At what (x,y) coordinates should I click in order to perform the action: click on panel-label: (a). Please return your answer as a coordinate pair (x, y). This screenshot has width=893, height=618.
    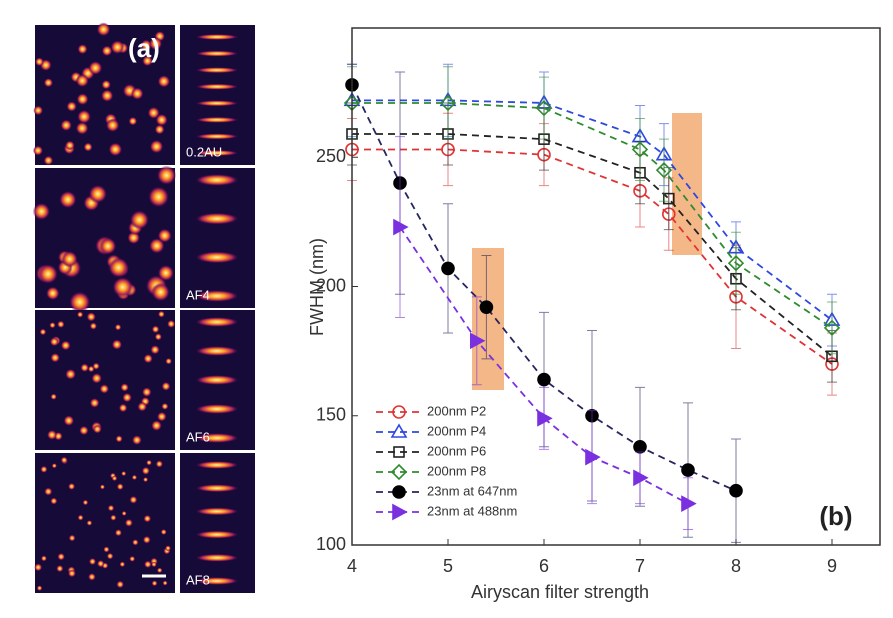
    Looking at the image, I should click on (144, 48).